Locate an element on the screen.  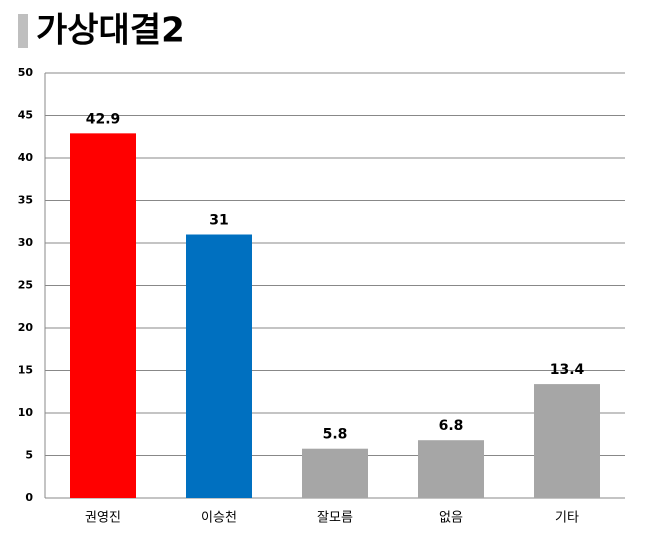
value-label: 5.8 is located at coordinates (335, 435).